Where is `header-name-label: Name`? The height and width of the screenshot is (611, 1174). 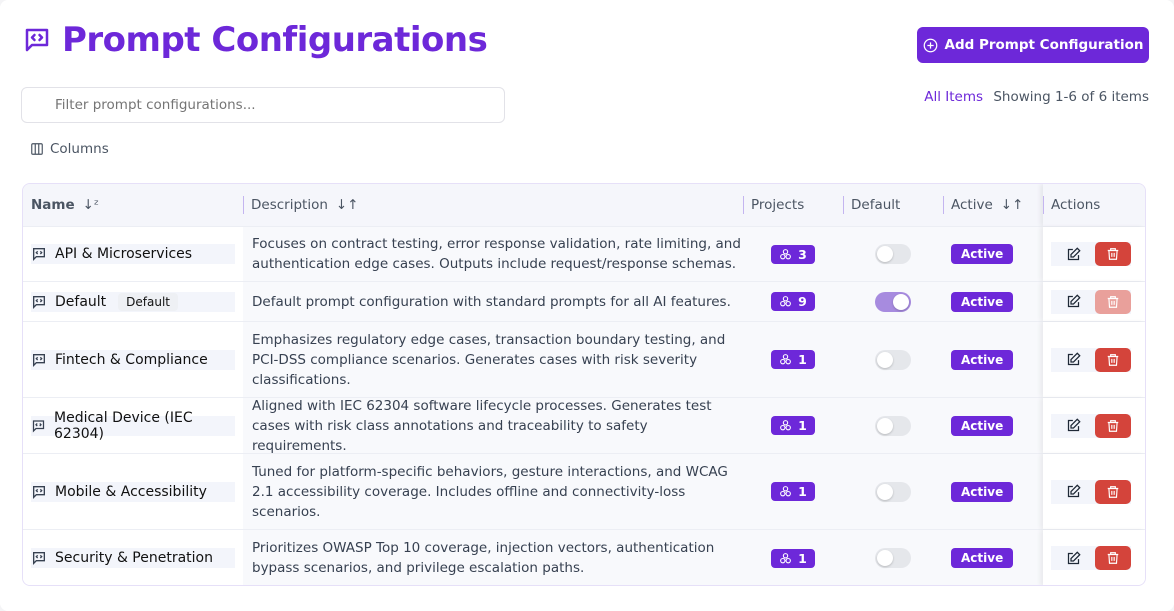
header-name-label: Name is located at coordinates (53, 205).